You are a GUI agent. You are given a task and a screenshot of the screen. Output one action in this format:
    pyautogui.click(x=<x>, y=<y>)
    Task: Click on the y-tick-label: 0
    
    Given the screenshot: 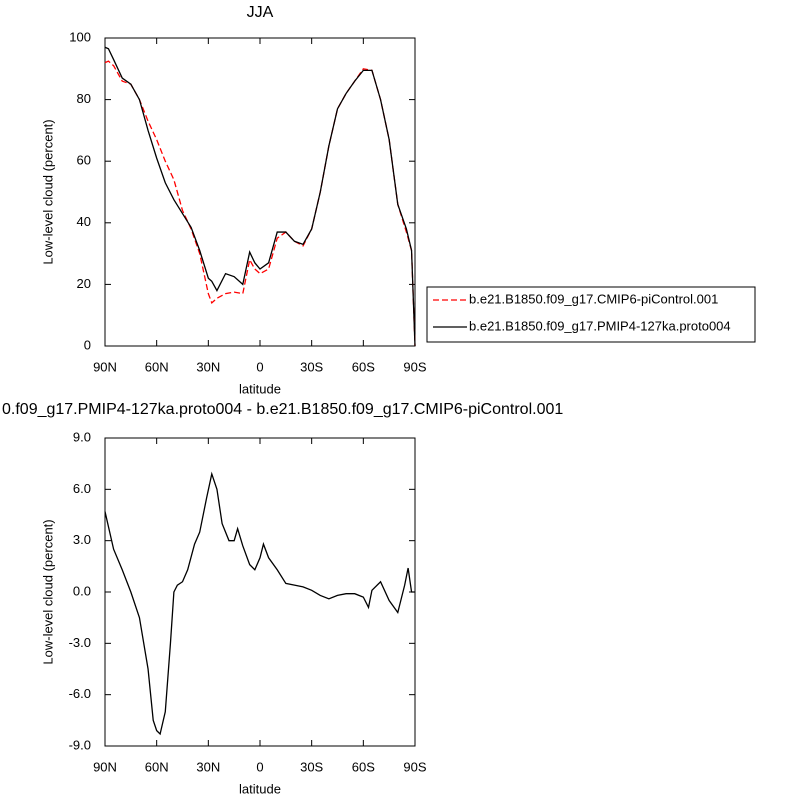 What is the action you would take?
    pyautogui.click(x=87, y=344)
    